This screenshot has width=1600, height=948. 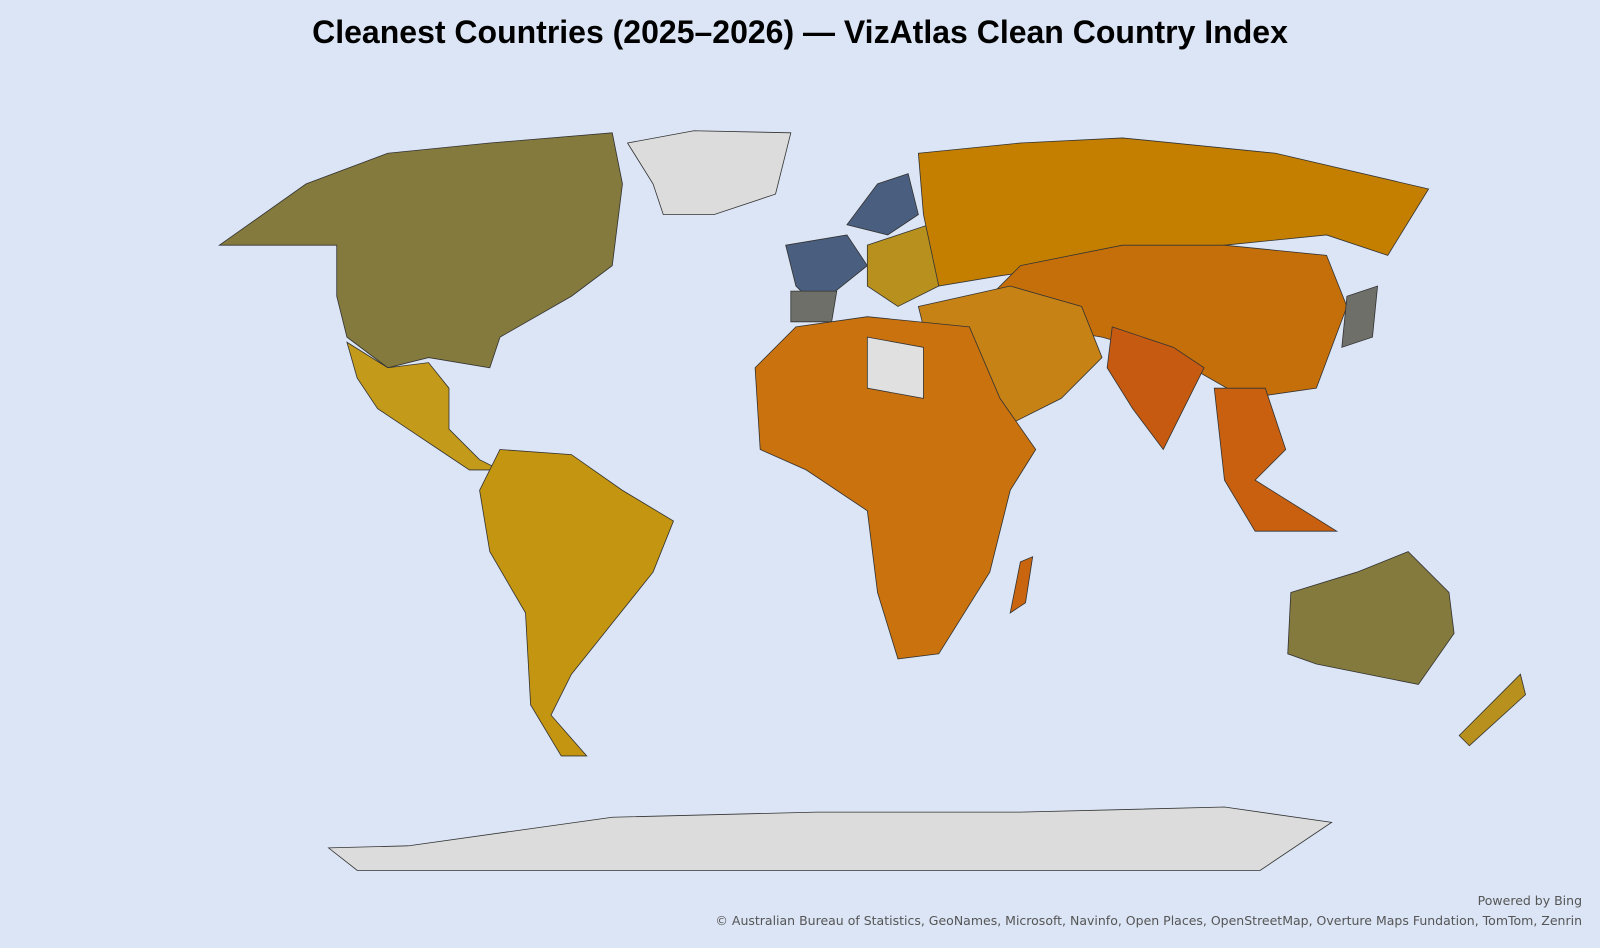 What do you see at coordinates (1492, 710) in the screenshot?
I see `new-zealand` at bounding box center [1492, 710].